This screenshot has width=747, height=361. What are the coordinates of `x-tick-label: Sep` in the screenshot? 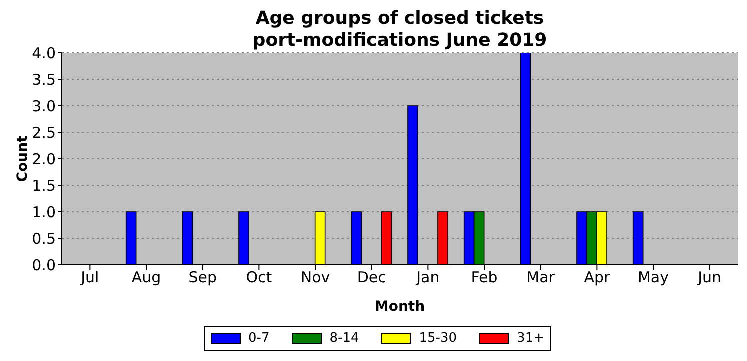 It's located at (202, 277).